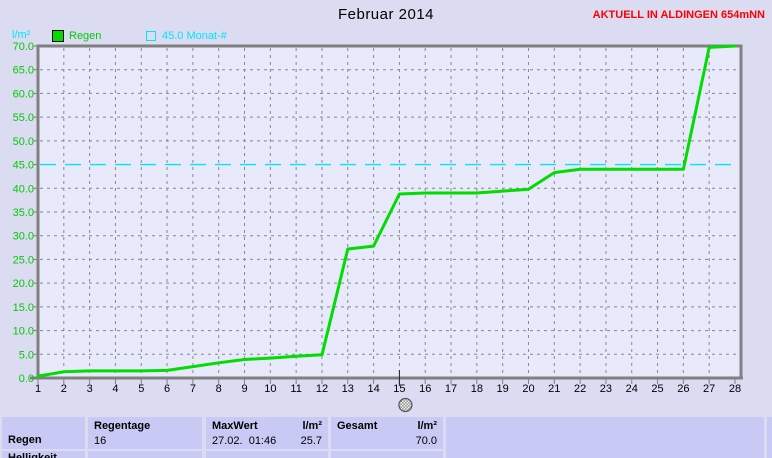 The image size is (772, 458). I want to click on y-axis-label: 55.0, so click(23, 118).